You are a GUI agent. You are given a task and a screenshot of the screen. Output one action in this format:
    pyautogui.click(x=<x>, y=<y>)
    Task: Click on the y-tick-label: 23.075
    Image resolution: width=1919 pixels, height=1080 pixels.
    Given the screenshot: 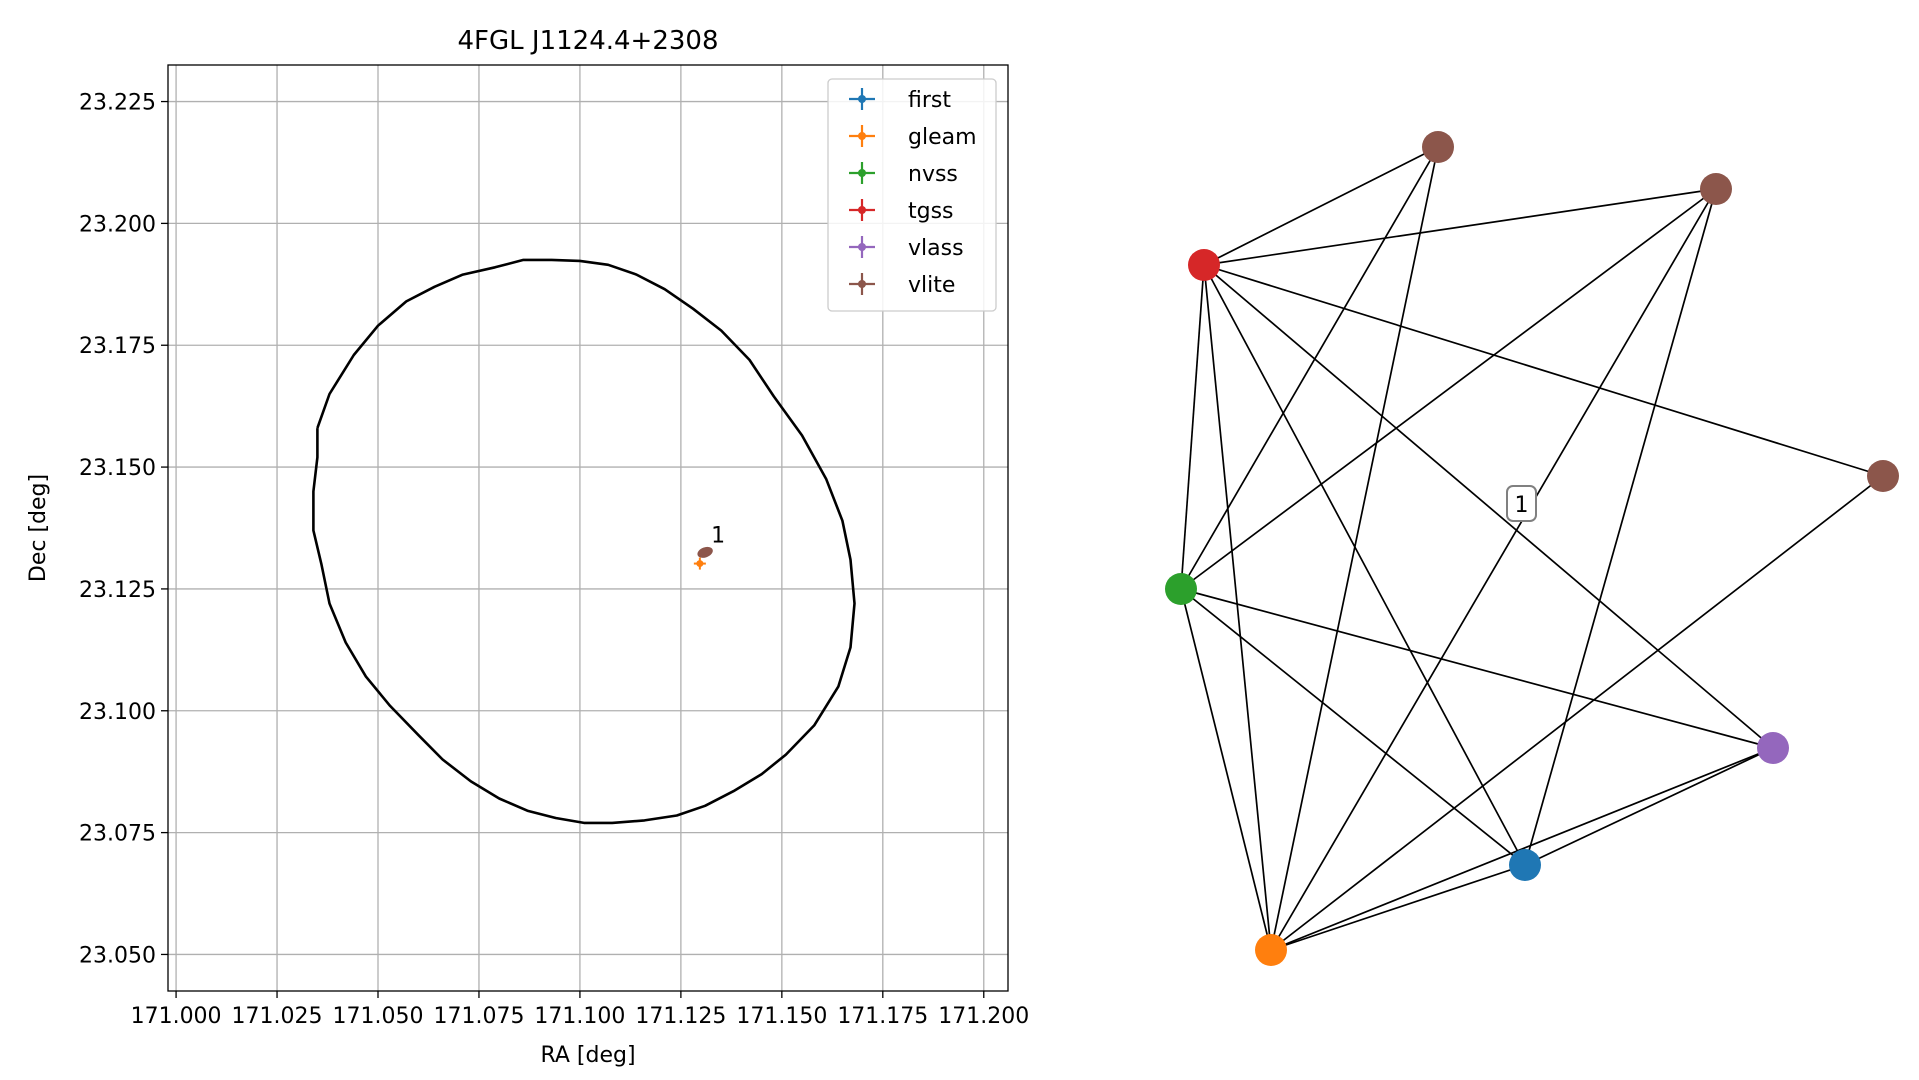 What is the action you would take?
    pyautogui.click(x=117, y=834)
    